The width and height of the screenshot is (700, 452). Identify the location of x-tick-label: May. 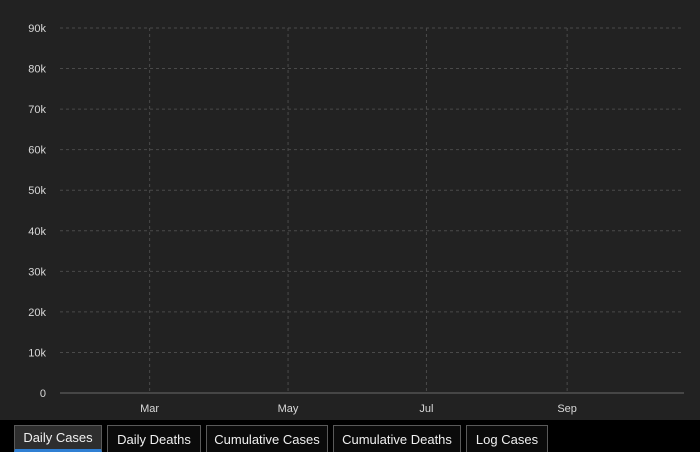
(288, 409).